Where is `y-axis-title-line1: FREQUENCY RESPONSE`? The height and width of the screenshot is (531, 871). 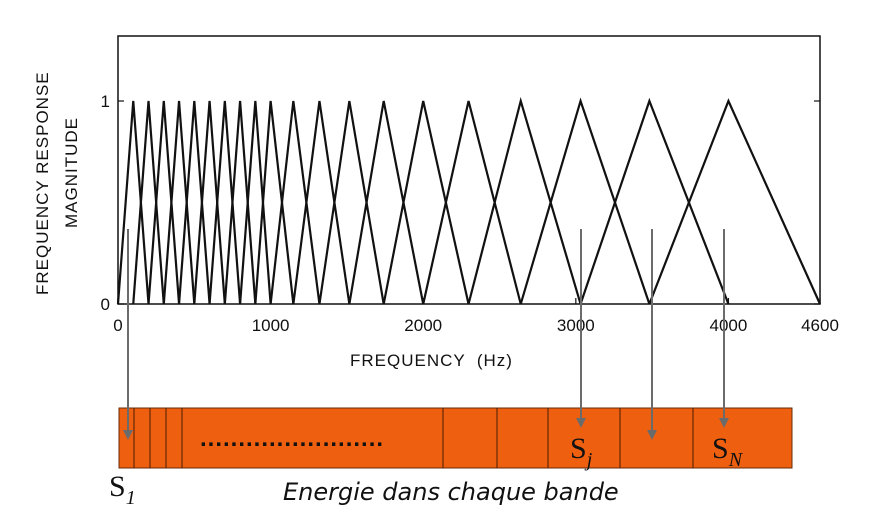
y-axis-title-line1: FREQUENCY RESPONSE is located at coordinates (42, 183).